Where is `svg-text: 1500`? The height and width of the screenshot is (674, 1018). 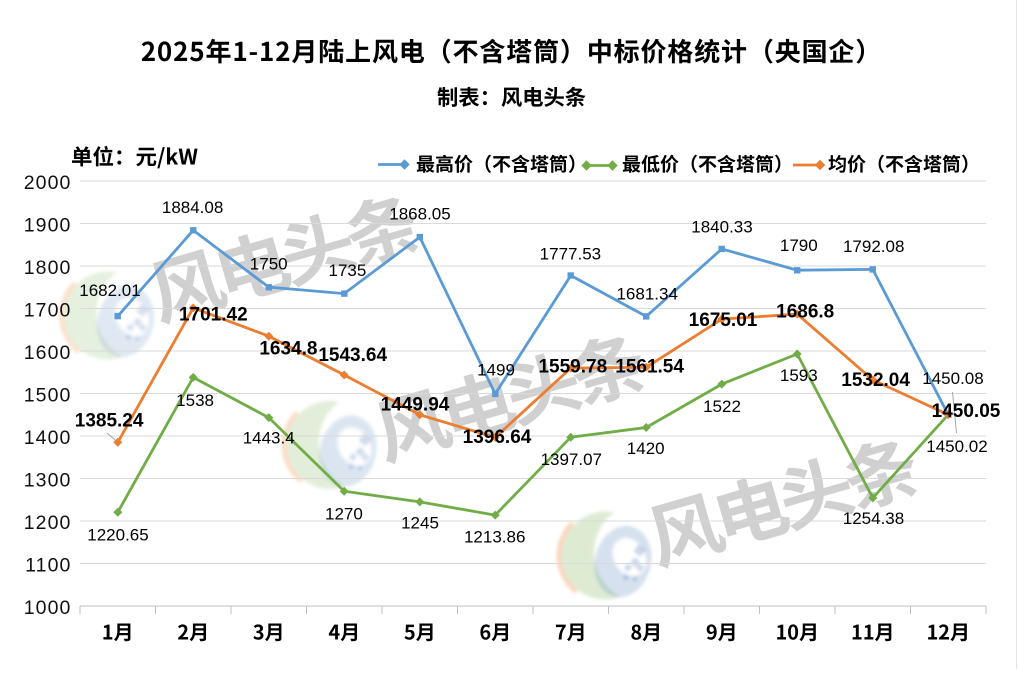 svg-text: 1500 is located at coordinates (48, 396).